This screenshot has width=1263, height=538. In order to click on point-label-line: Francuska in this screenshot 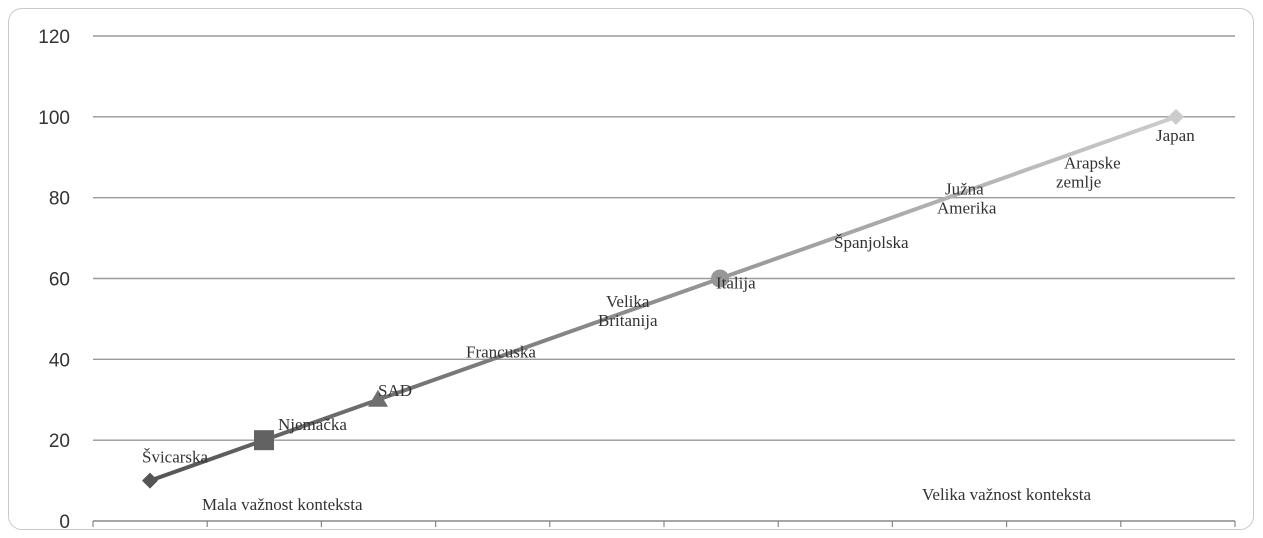, I will do `click(501, 351)`.